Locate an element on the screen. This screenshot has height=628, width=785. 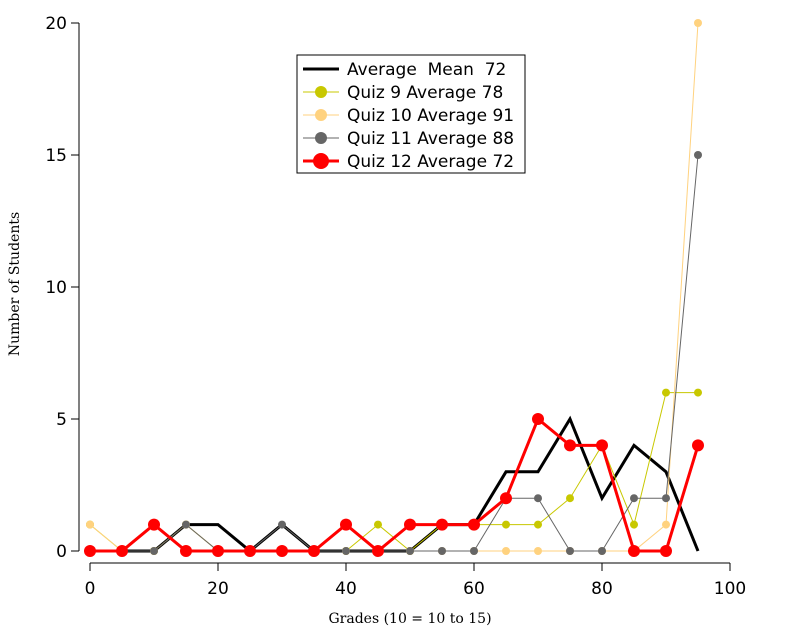
legend-item: Quiz 12 Average 72 is located at coordinates (408, 162).